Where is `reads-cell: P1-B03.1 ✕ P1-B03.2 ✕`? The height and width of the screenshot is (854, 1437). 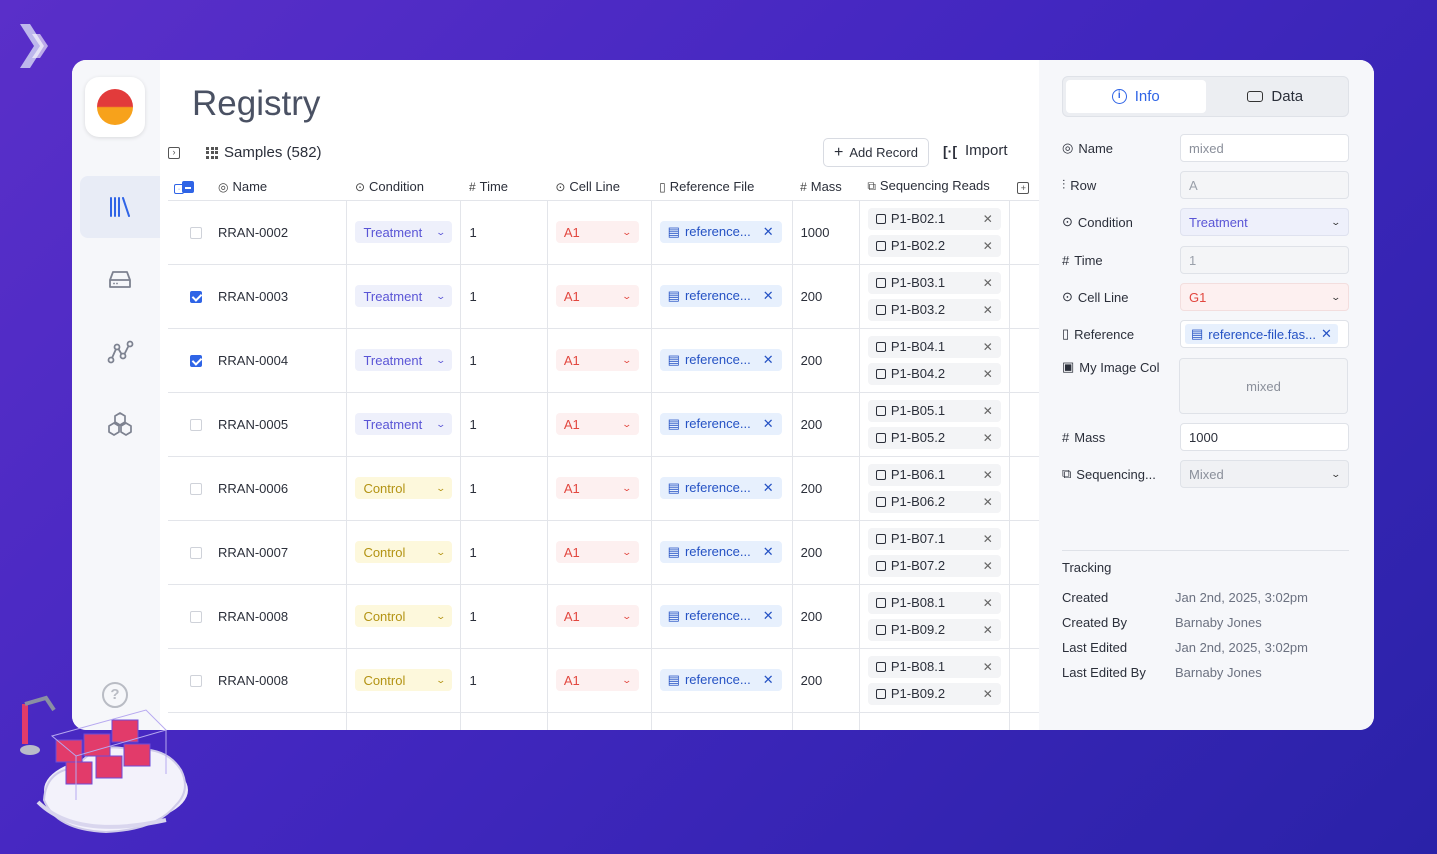
reads-cell: P1-B03.1 ✕ P1-B03.2 ✕ is located at coordinates (934, 296).